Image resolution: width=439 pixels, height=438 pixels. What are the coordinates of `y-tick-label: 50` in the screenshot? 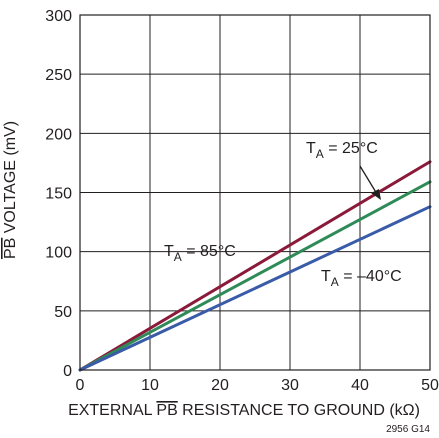 It's located at (63, 312).